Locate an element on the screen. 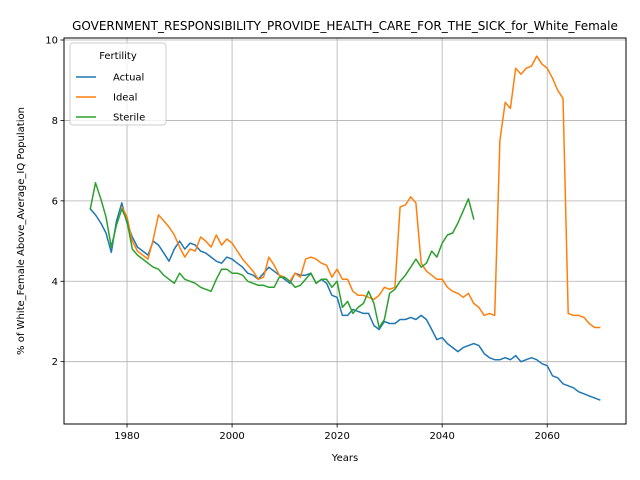 This screenshot has height=480, width=640. y-tick-label: 4 is located at coordinates (55, 282).